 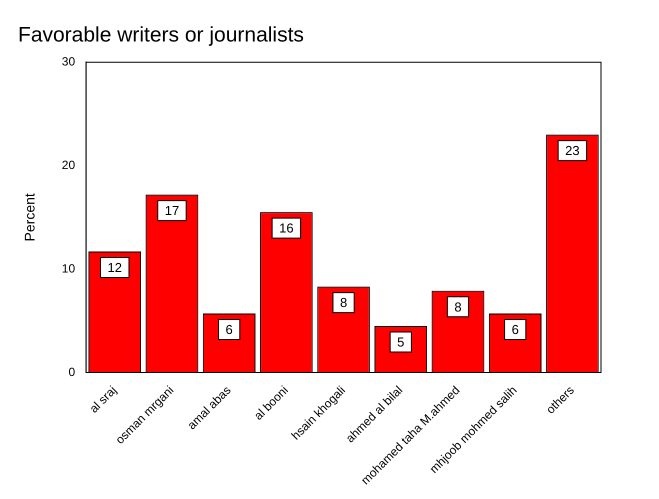 I want to click on y-tick-label: 0, so click(x=72, y=371).